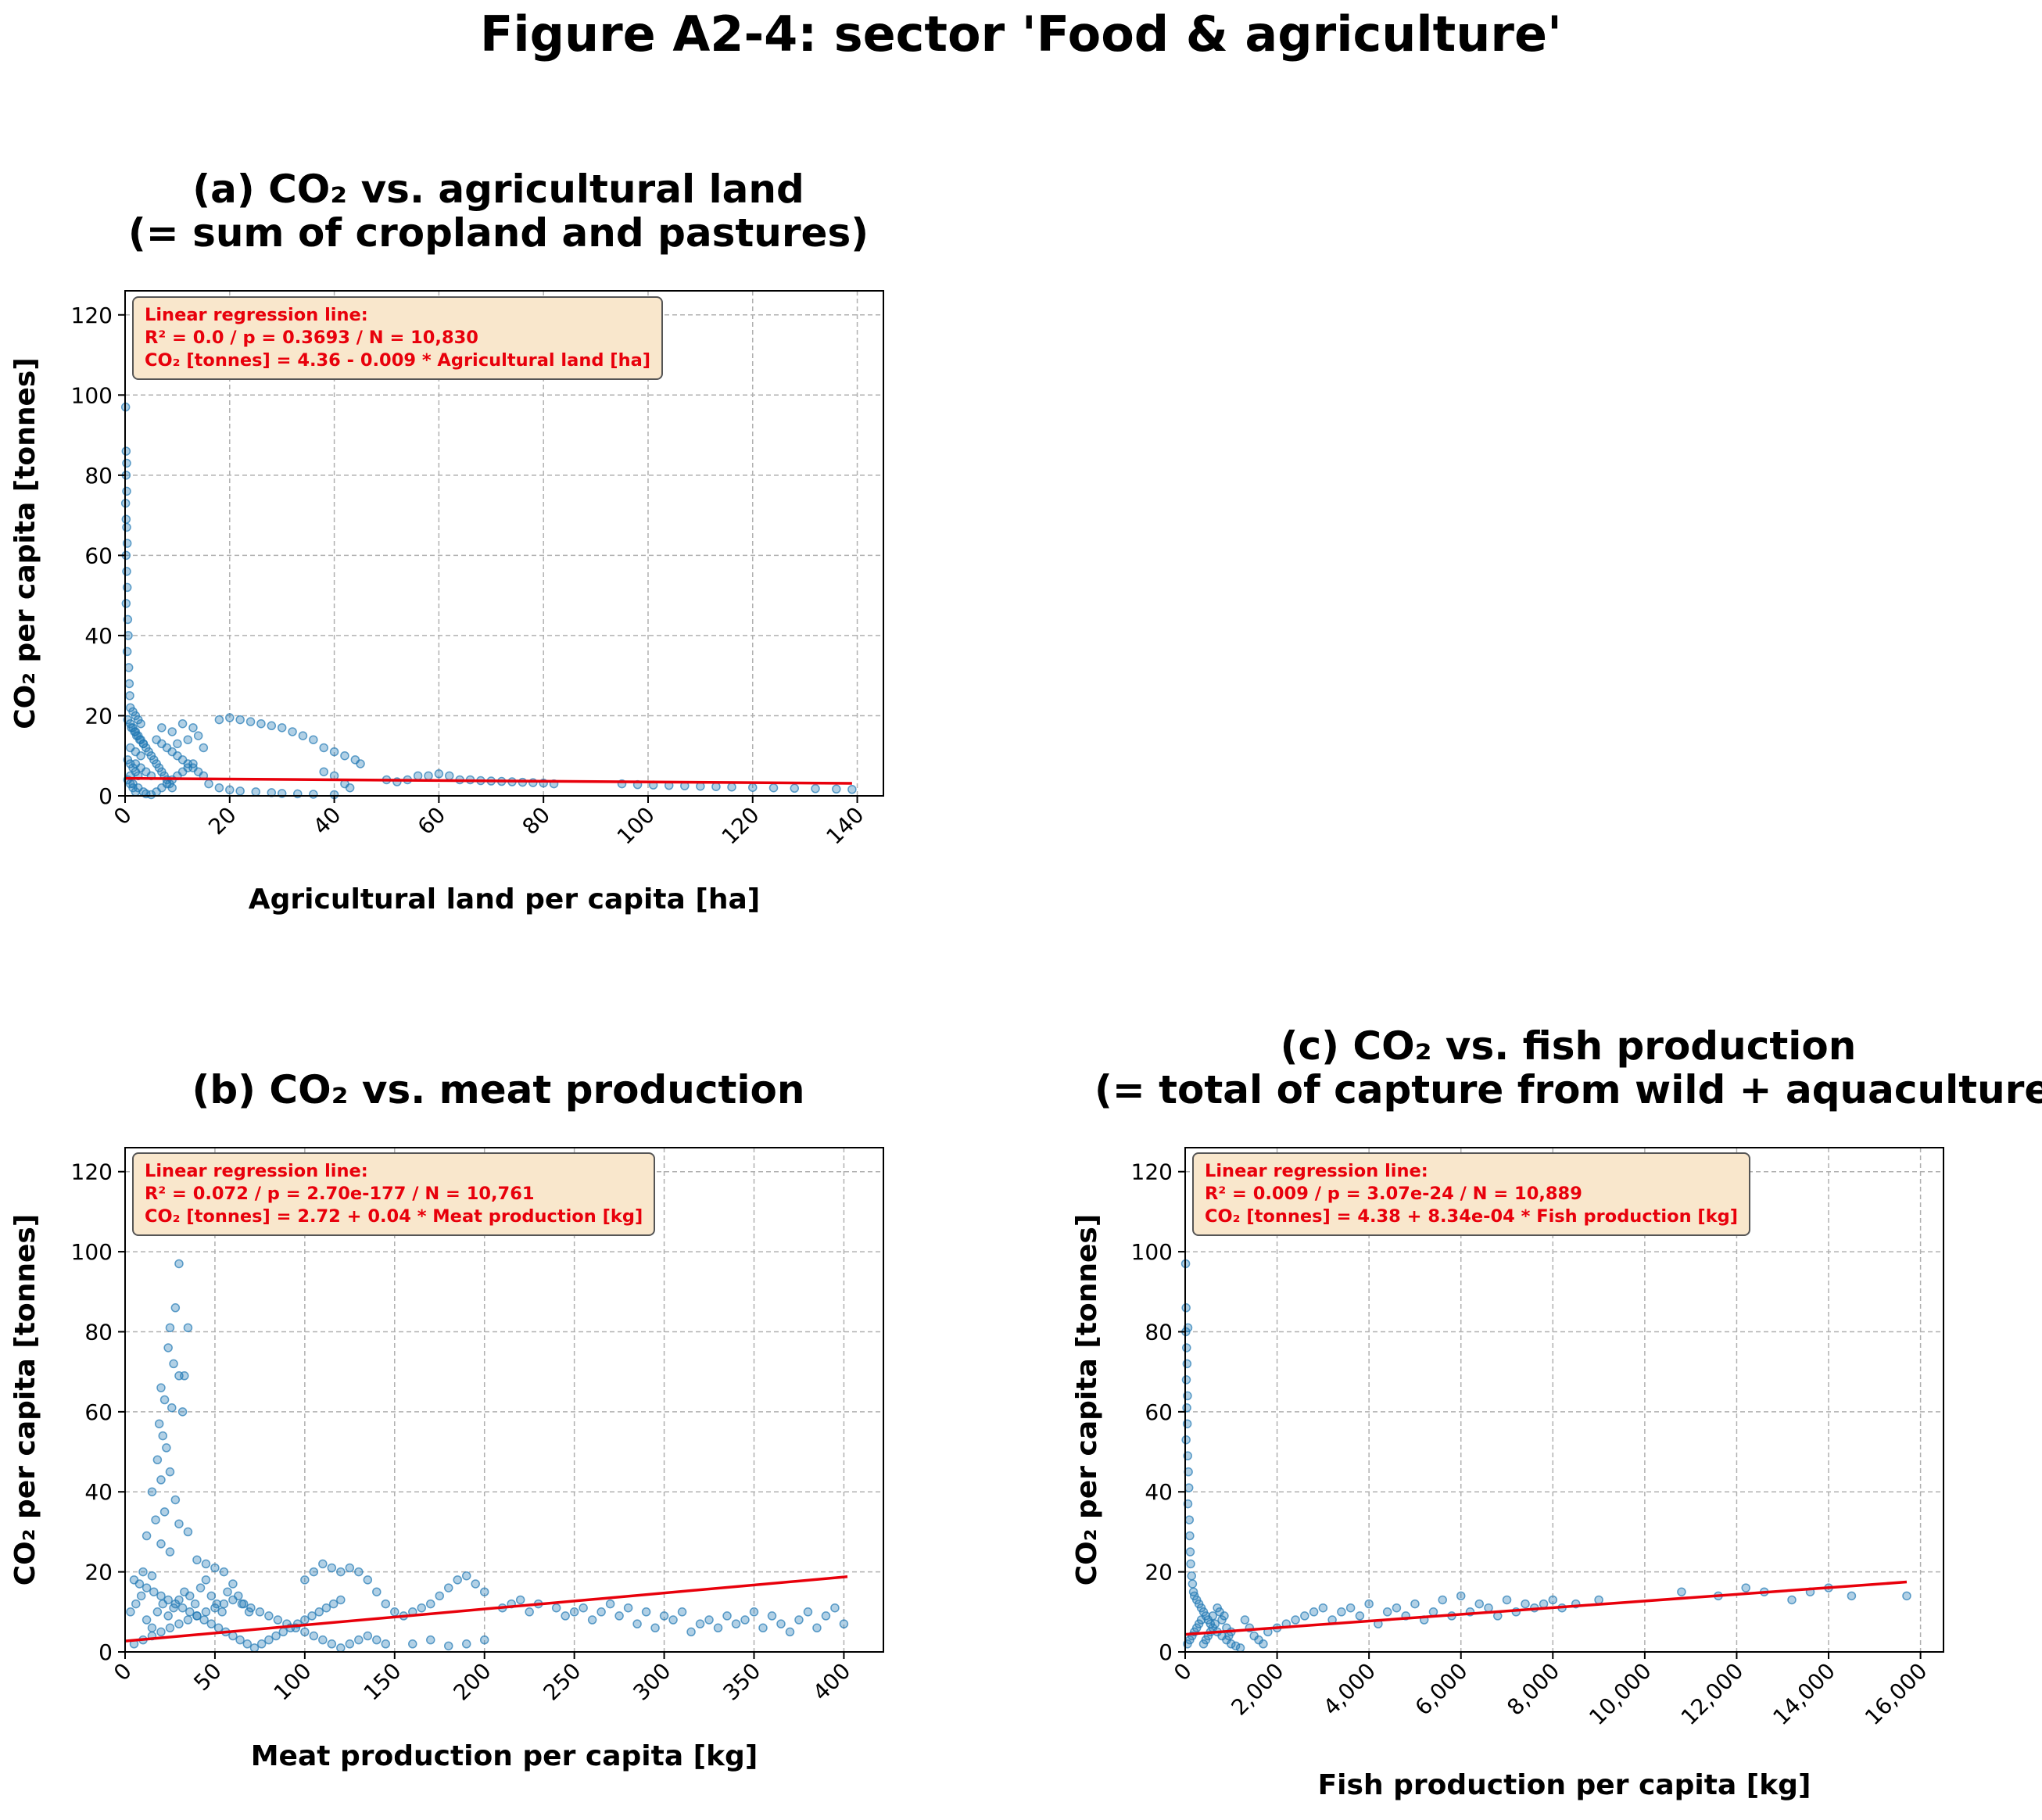  I want to click on x-axis-label: Agricultural land per capita [ha], so click(504, 899).